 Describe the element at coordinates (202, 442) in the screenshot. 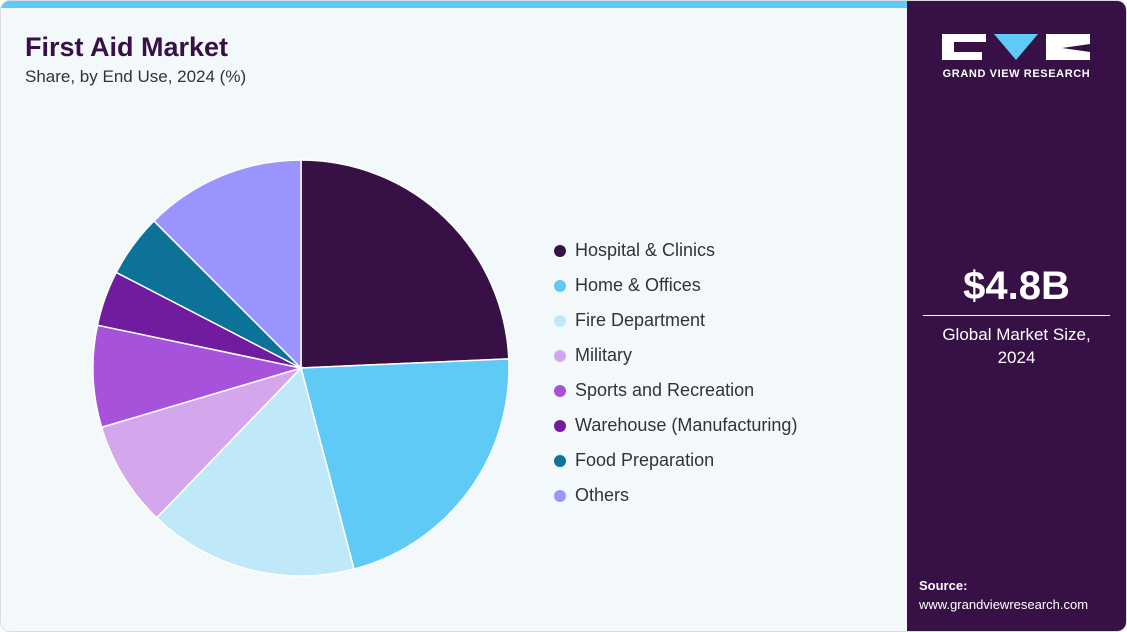

I see `pie-slice-military` at that location.